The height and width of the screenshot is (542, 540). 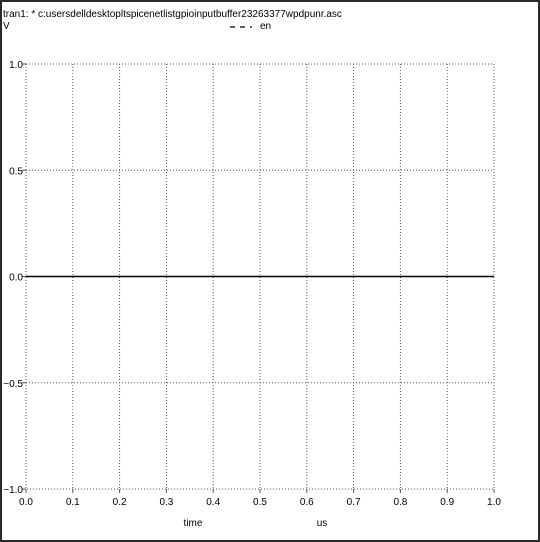 I want to click on legend: en, so click(x=250, y=26).